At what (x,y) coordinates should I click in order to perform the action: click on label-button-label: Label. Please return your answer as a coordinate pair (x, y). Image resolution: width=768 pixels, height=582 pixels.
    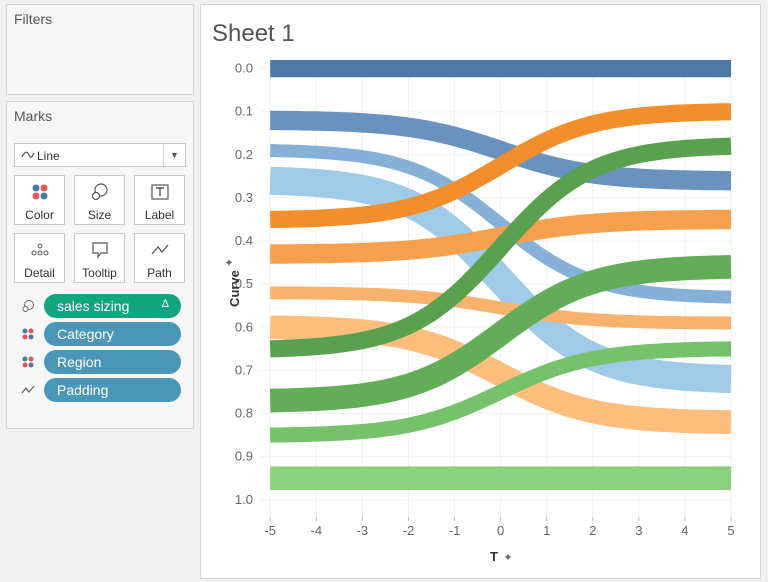
    Looking at the image, I should click on (159, 215).